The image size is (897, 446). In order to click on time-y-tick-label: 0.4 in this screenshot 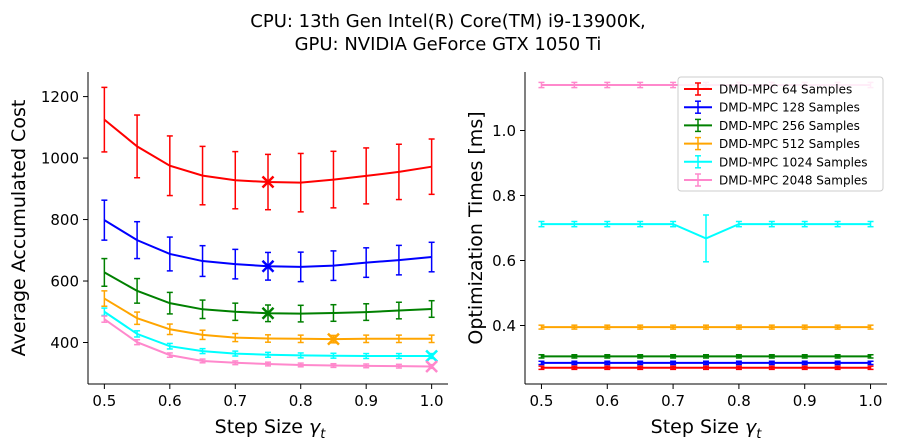, I will do `click(504, 326)`.